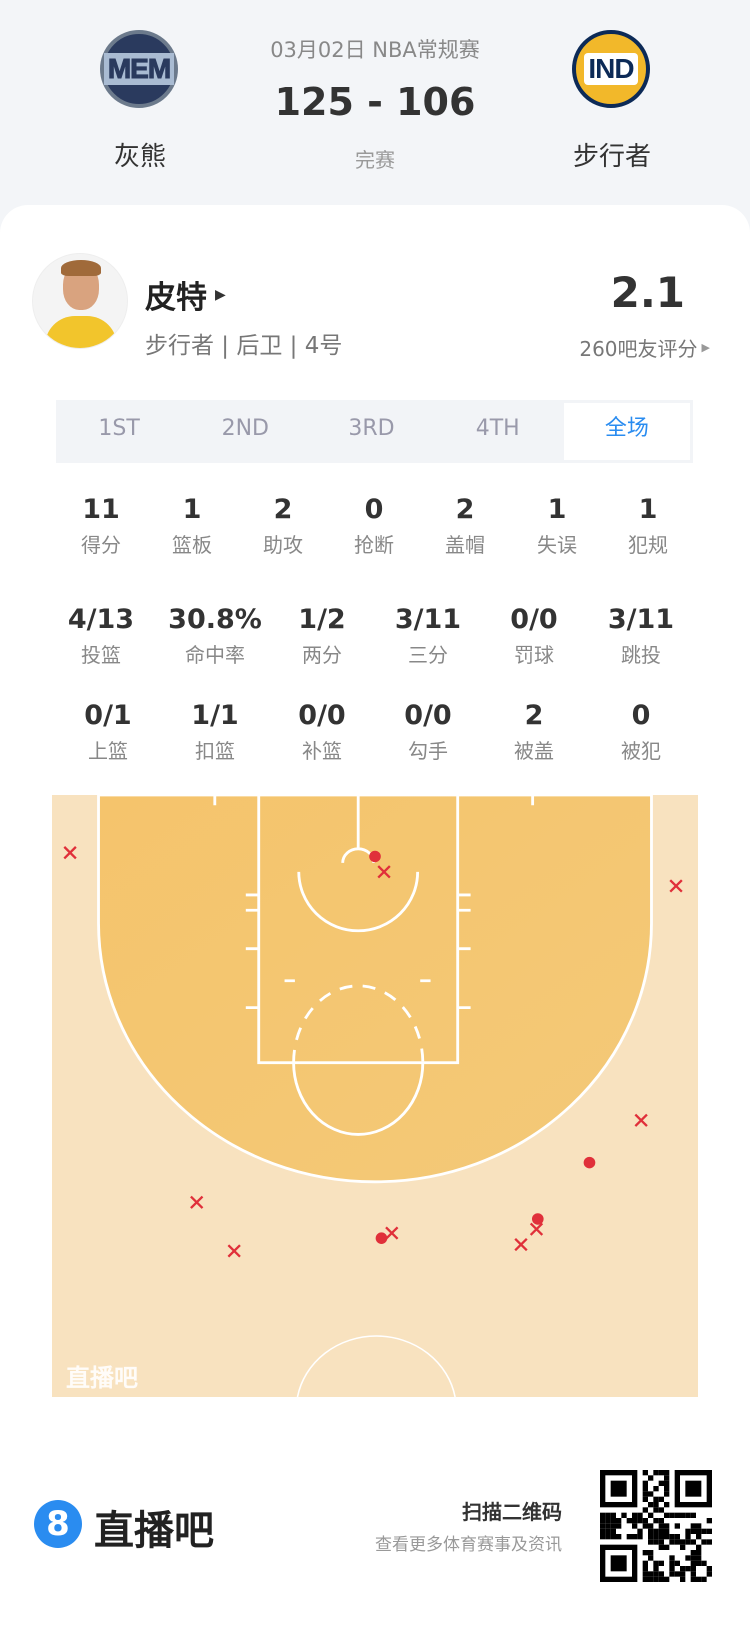  Describe the element at coordinates (647, 292) in the screenshot. I see `player-rating: 2.1` at that location.